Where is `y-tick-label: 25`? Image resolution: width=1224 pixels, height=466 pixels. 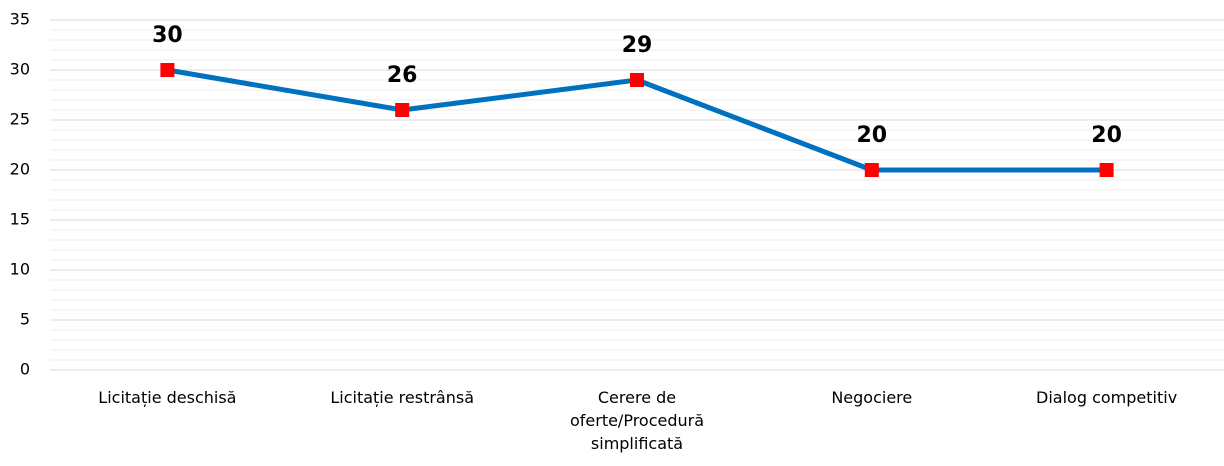 y-tick-label: 25 is located at coordinates (20, 119).